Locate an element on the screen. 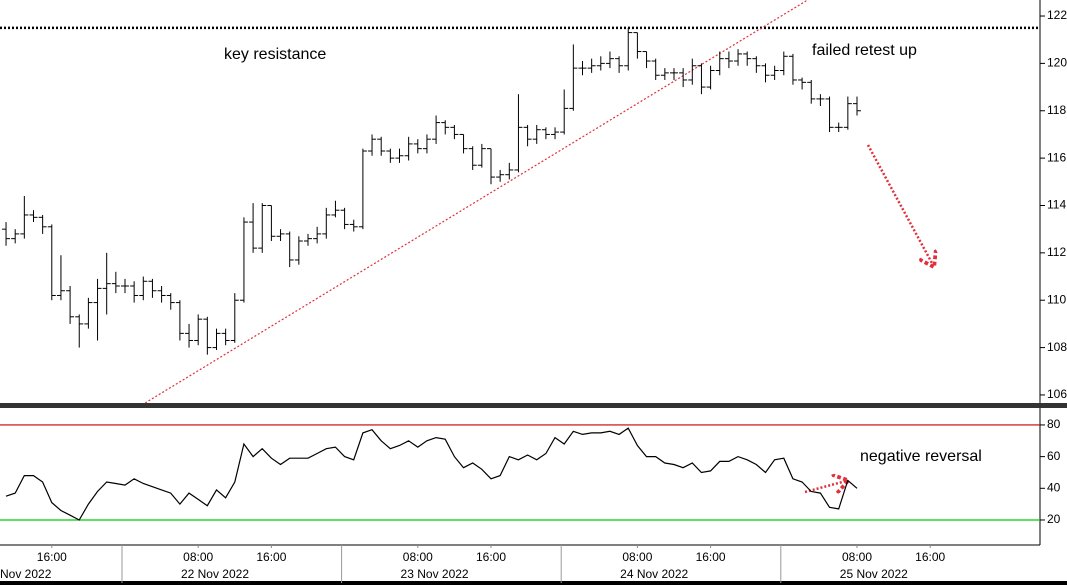 The image size is (1067, 586). annotation: negative reversal is located at coordinates (921, 456).